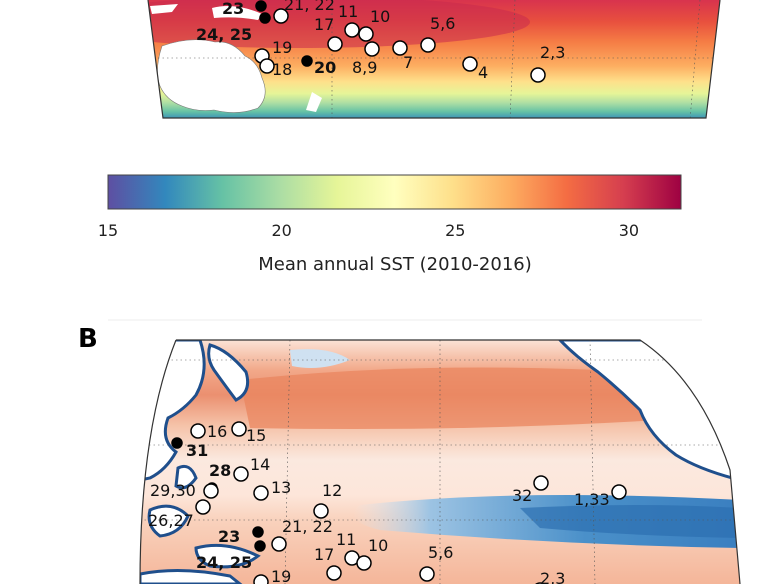 Image resolution: width=778 pixels, height=584 pixels. I want to click on colorbar-tick-label: 25, so click(455, 230).